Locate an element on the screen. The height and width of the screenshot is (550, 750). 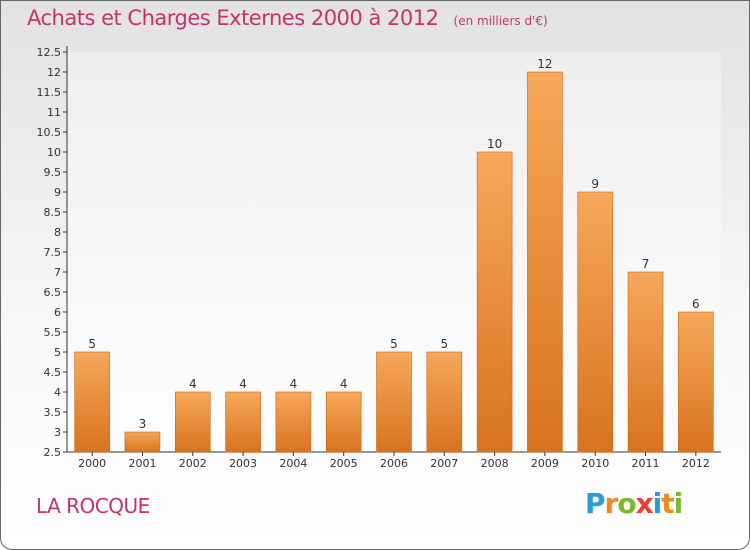
y-tick-label: 3 is located at coordinates (57, 432).